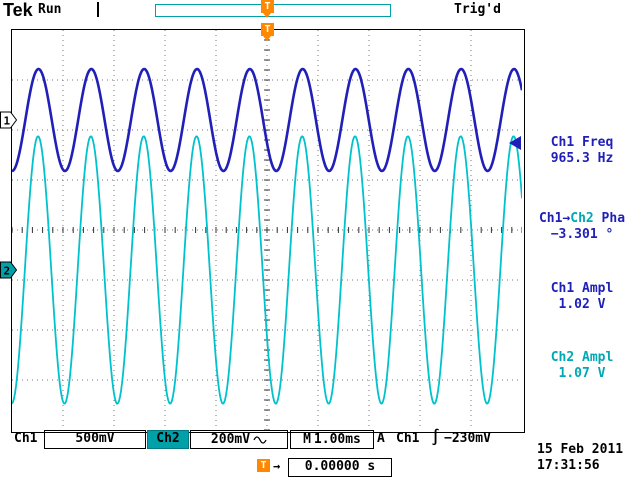  Describe the element at coordinates (50, 9) in the screenshot. I see `acquisition-status: Run` at that location.